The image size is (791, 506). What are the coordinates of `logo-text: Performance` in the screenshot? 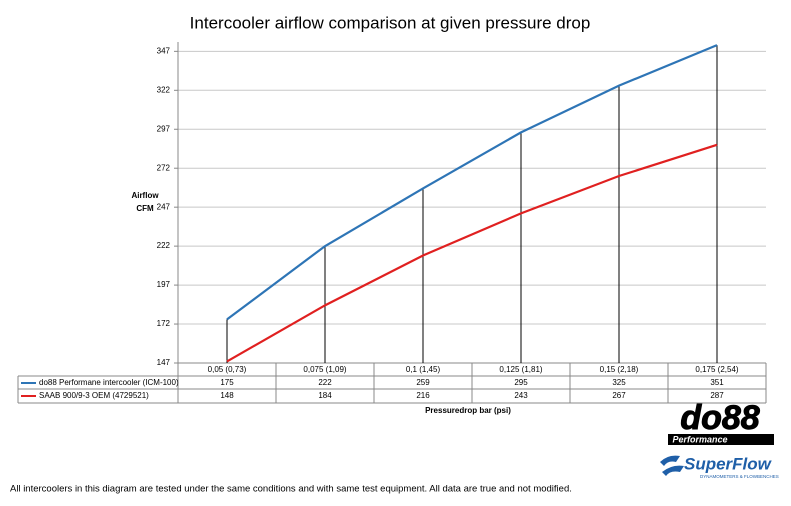 It's located at (699, 439).